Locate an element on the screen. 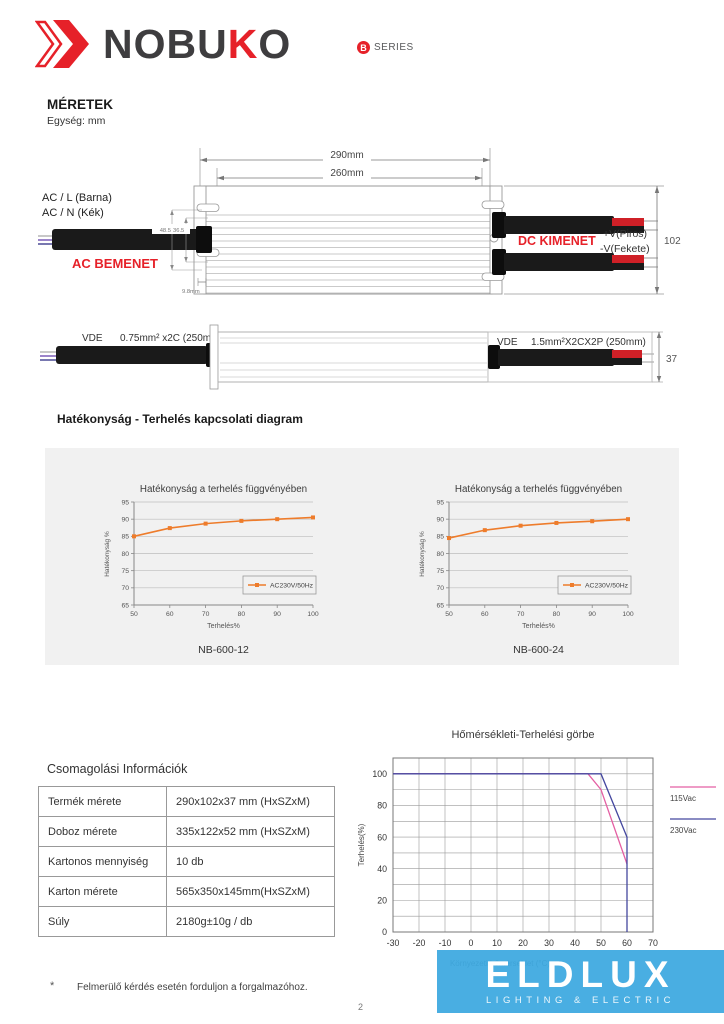  device-body is located at coordinates (348, 240).